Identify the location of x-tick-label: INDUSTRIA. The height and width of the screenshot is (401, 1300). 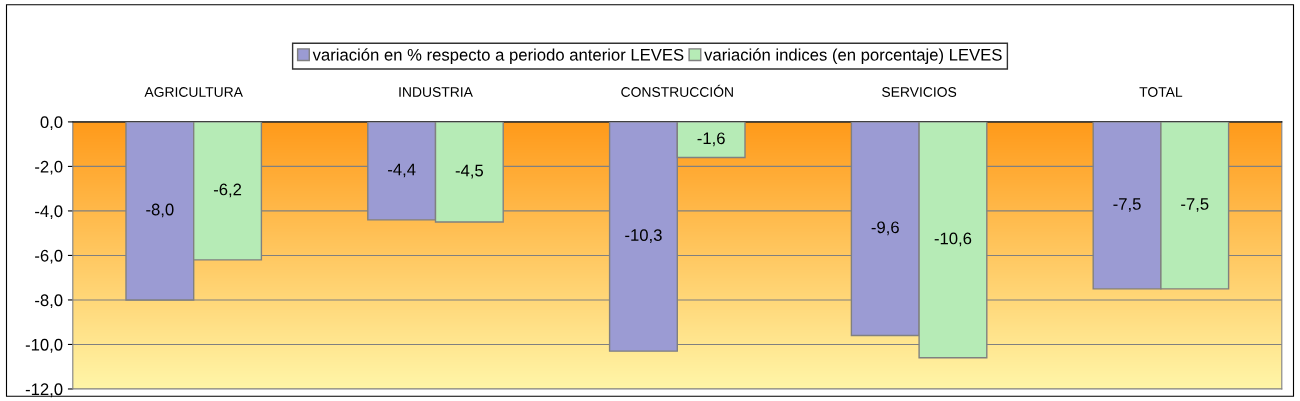
(436, 92).